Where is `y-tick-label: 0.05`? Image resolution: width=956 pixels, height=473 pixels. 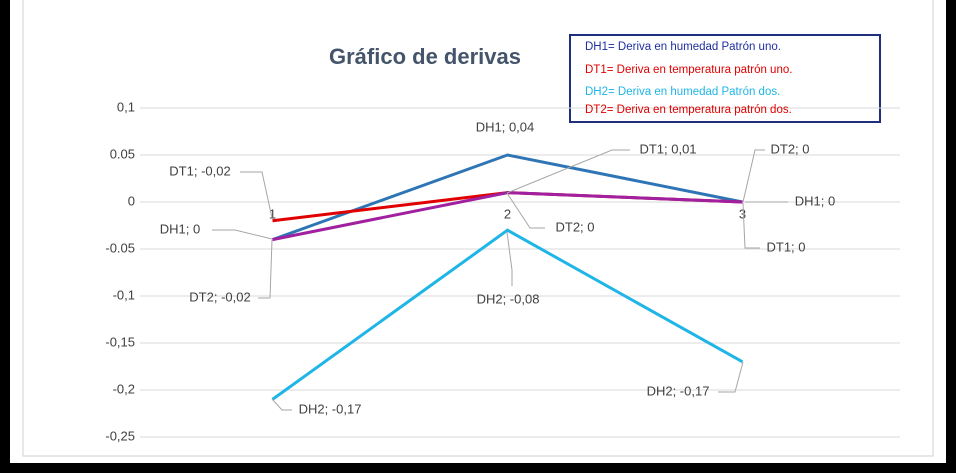
y-tick-label: 0.05 is located at coordinates (122, 153).